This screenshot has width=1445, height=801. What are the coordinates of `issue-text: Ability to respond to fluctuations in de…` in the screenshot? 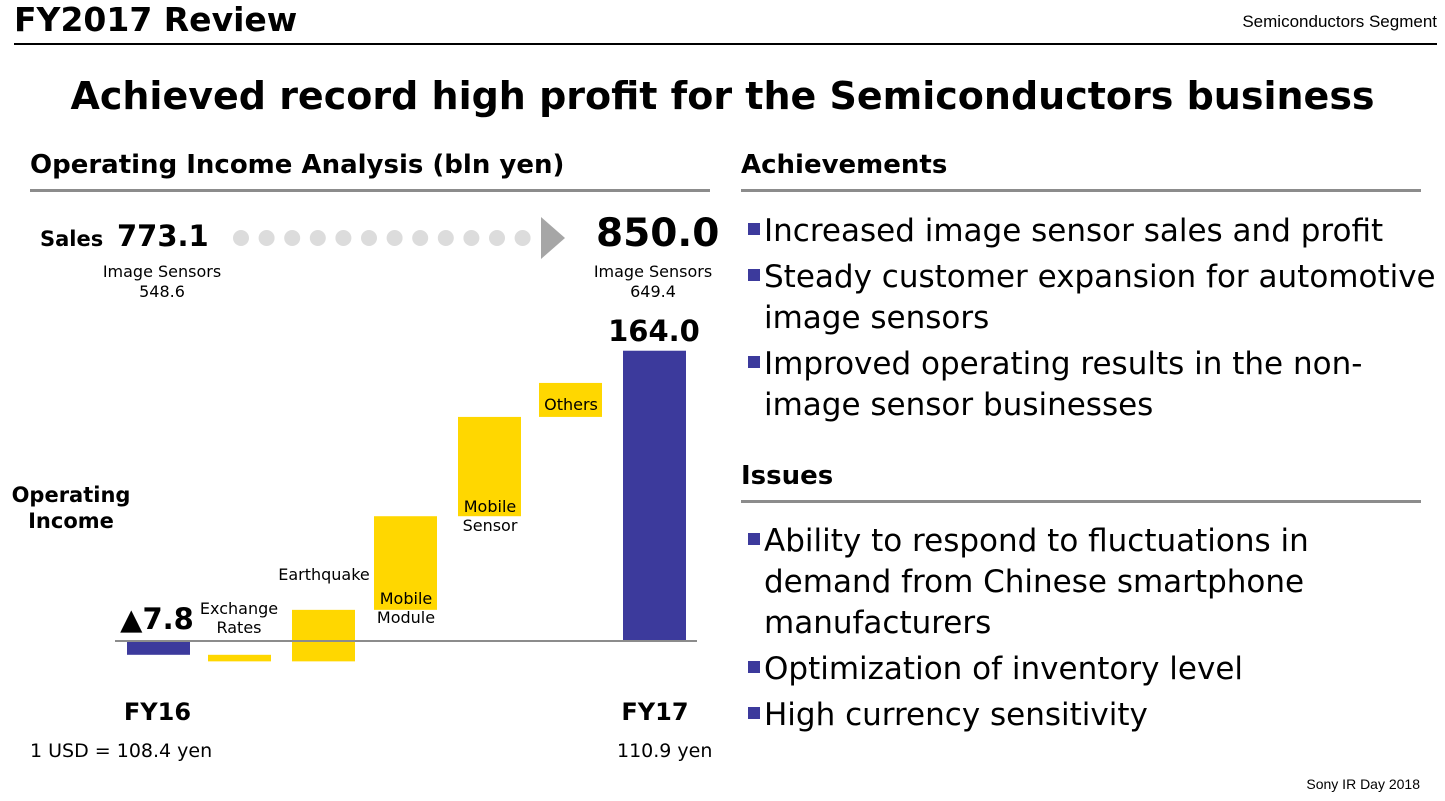 It's located at (1036, 582).